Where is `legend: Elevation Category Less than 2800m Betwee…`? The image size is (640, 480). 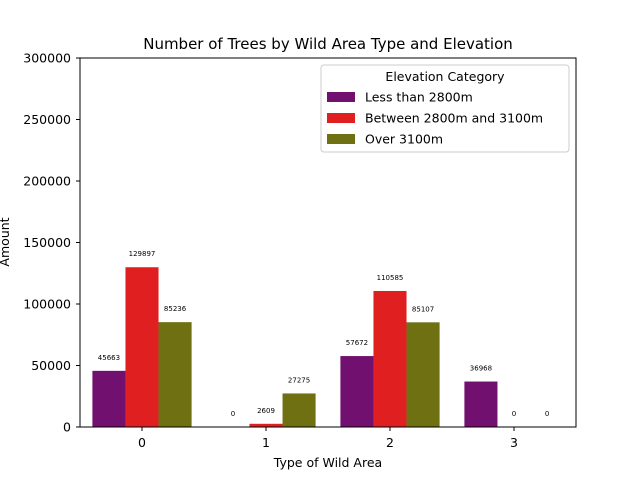 legend: Elevation Category Less than 2800m Betwee… is located at coordinates (445, 108).